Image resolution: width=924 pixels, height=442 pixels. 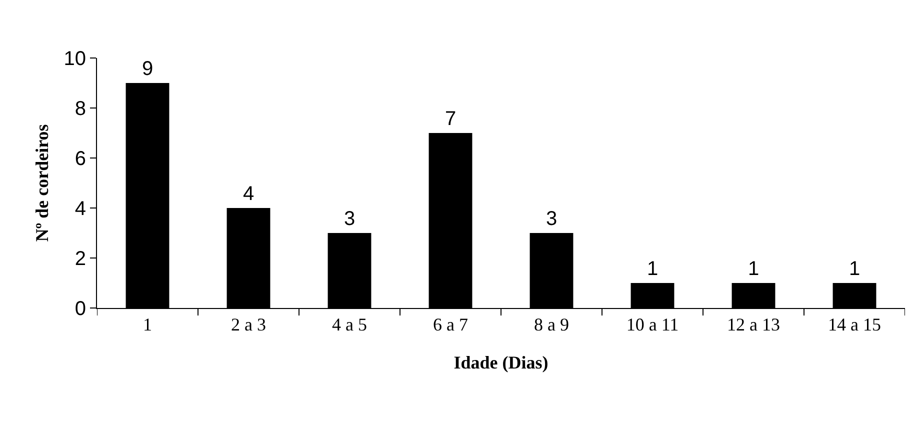 I want to click on x-axis-title: Idade (Dias), so click(x=501, y=362).